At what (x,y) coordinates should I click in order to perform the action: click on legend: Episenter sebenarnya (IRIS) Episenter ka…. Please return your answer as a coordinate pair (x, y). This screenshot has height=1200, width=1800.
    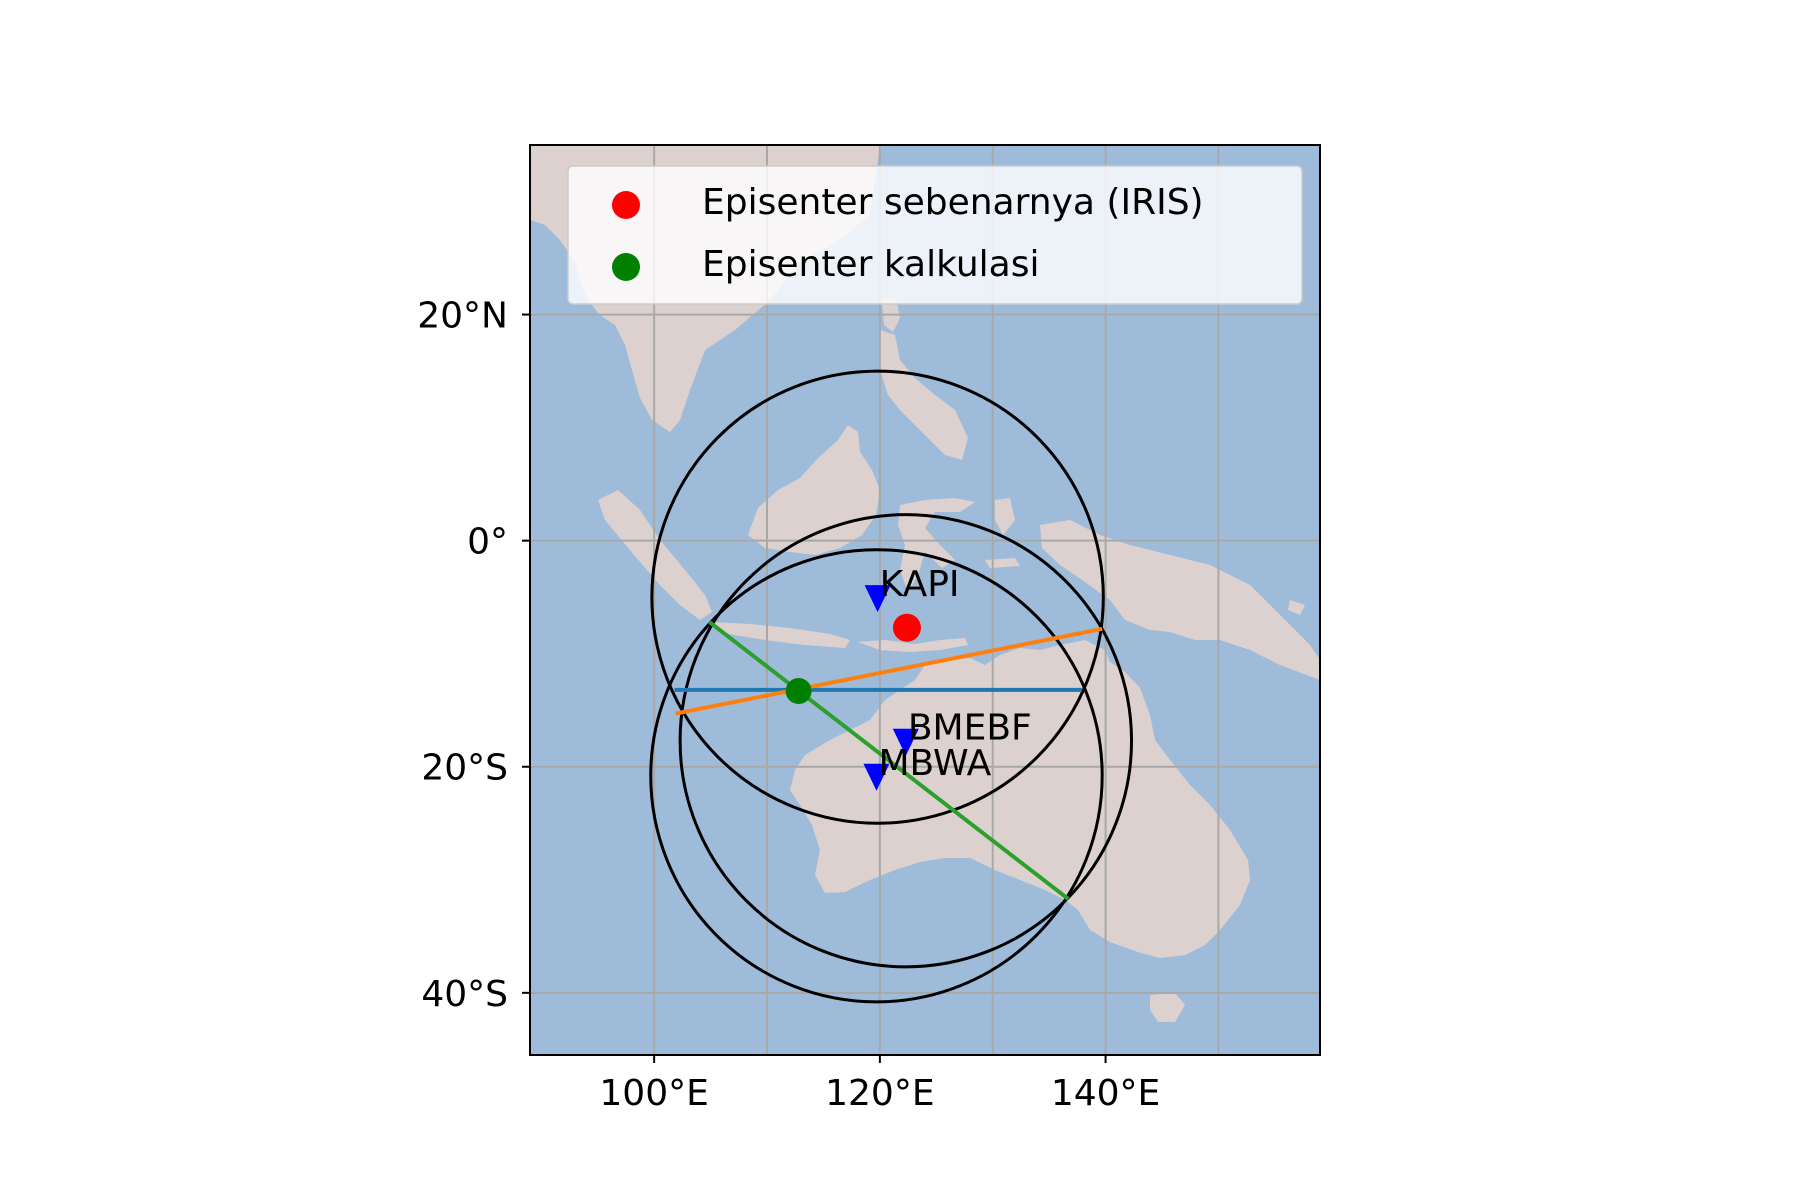
    Looking at the image, I should click on (935, 235).